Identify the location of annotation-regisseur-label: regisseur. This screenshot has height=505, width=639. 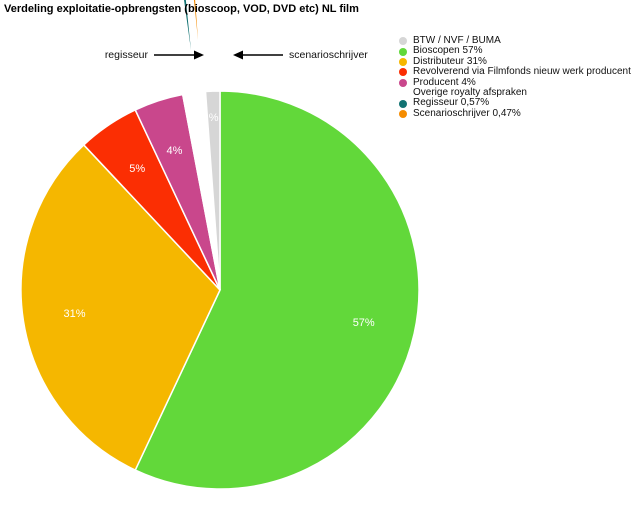
(127, 55).